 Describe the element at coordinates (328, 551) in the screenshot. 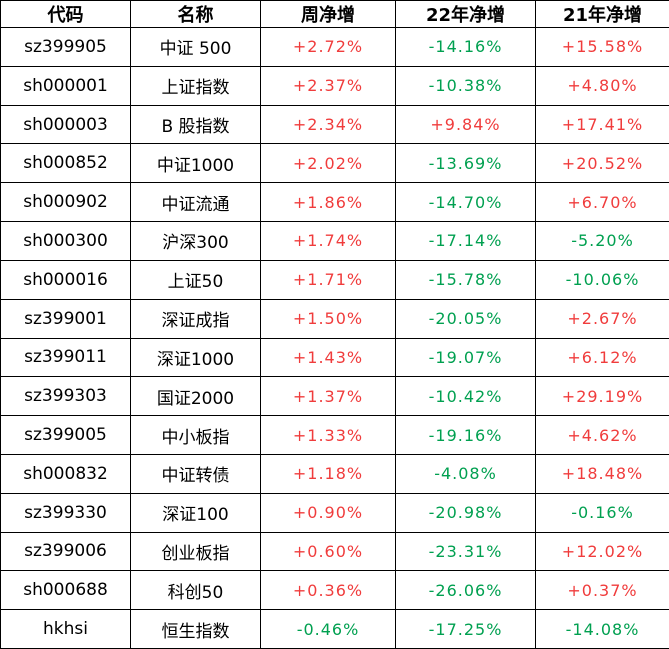

I see `week-change-cell: +0.60%` at that location.